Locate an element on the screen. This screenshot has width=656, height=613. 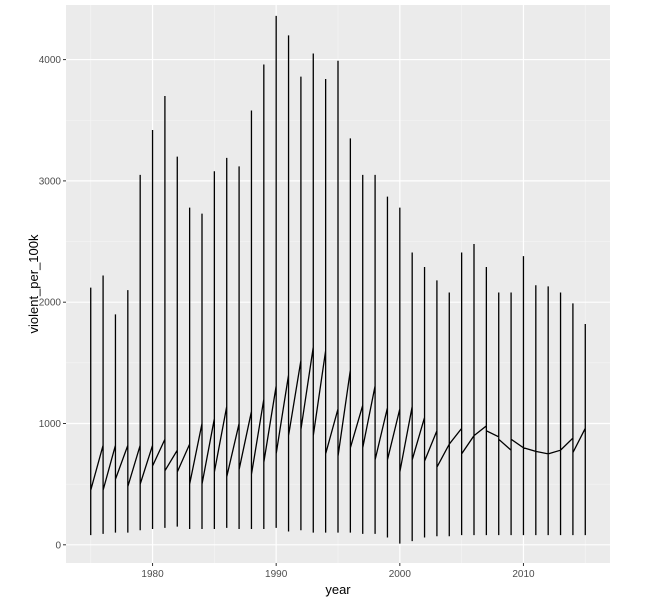
y-tick-label: 0 is located at coordinates (58, 545).